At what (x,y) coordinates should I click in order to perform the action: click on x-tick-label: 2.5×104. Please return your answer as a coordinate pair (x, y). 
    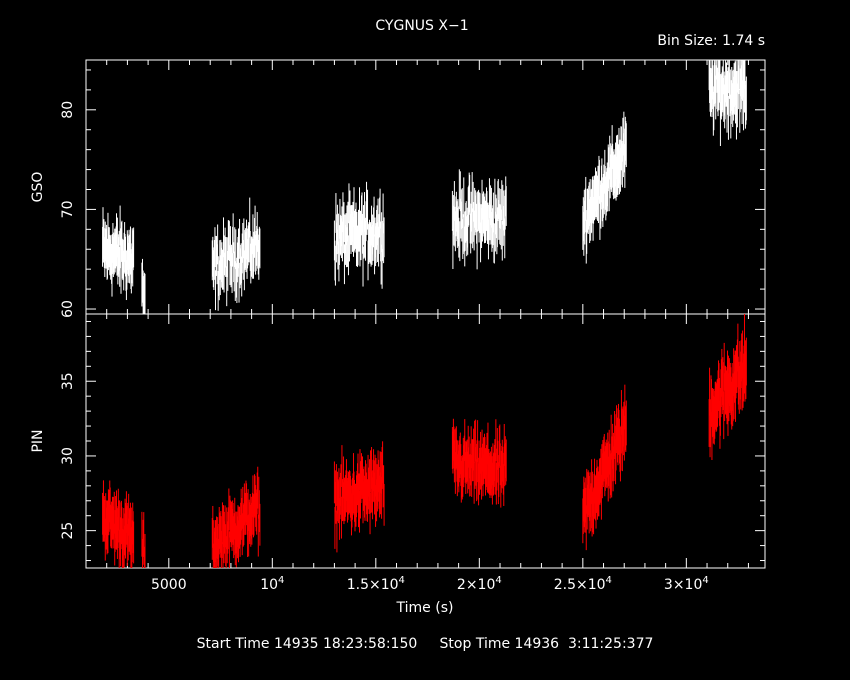
    Looking at the image, I should click on (583, 584).